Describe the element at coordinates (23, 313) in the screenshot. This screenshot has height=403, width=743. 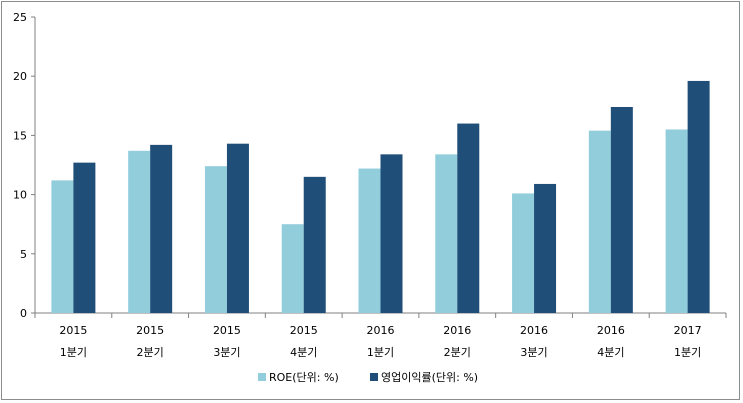
I see `y-tick-label: 0` at that location.